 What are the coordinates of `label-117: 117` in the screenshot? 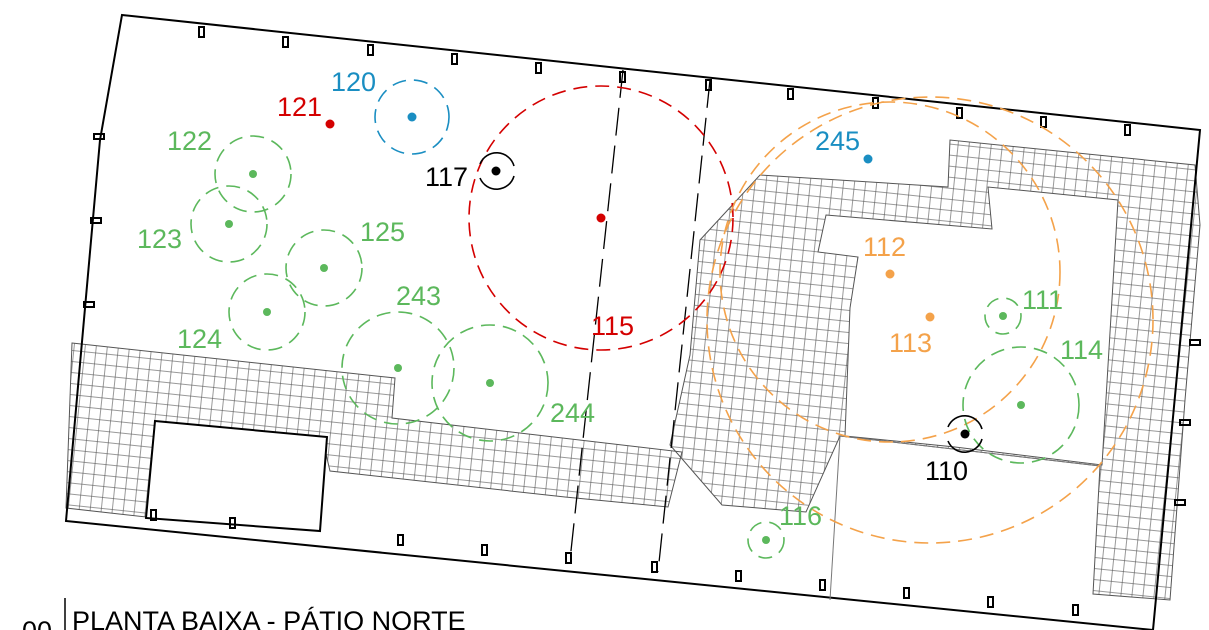 It's located at (446, 177).